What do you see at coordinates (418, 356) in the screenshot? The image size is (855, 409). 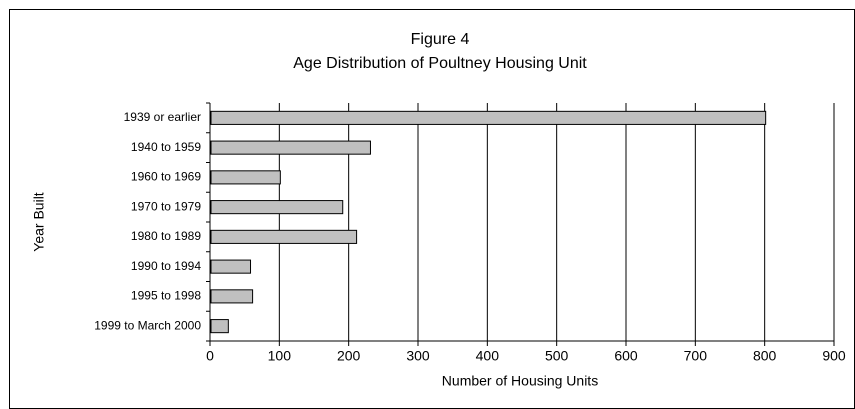 I see `x-tick-label: 300` at bounding box center [418, 356].